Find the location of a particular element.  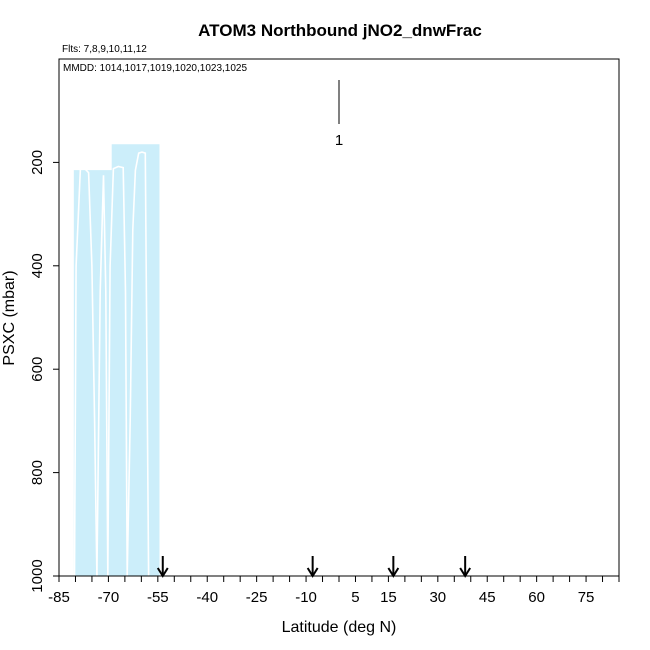

y-axis-label: PSXC (mbar) is located at coordinates (9, 317).